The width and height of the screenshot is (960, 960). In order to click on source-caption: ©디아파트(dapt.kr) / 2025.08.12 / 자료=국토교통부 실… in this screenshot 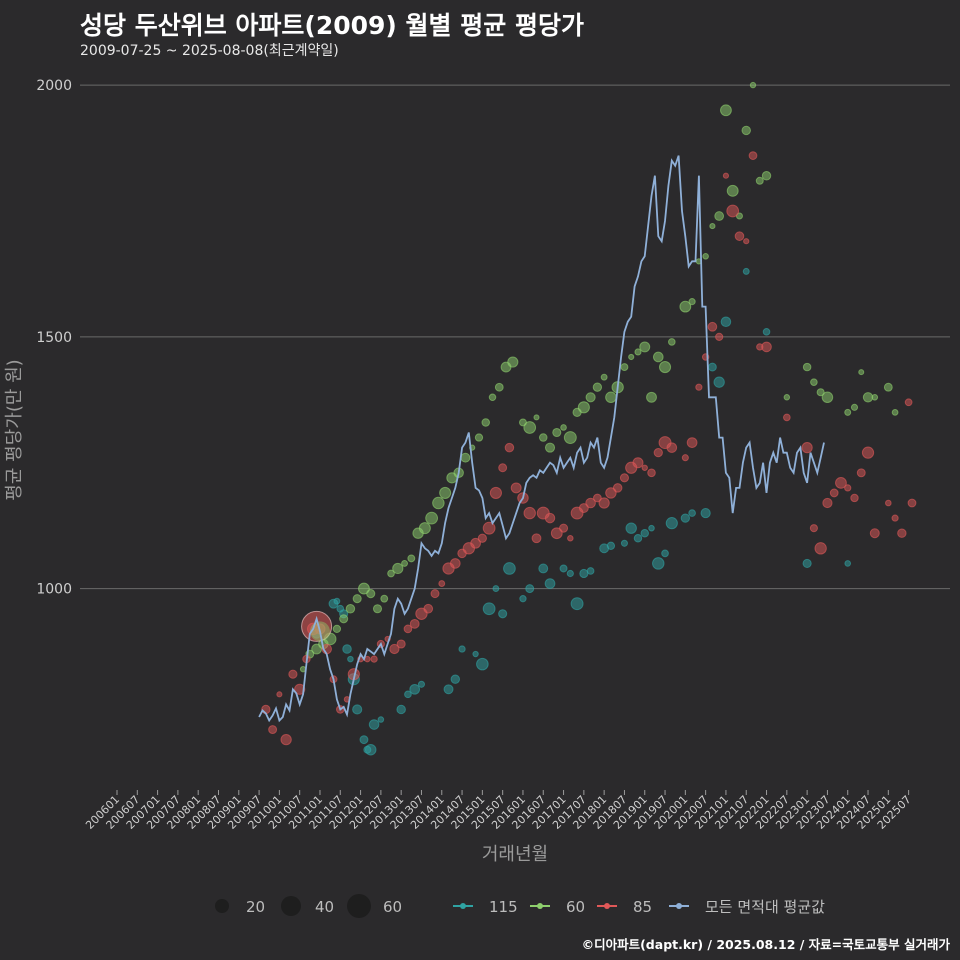, I will do `click(765, 944)`.